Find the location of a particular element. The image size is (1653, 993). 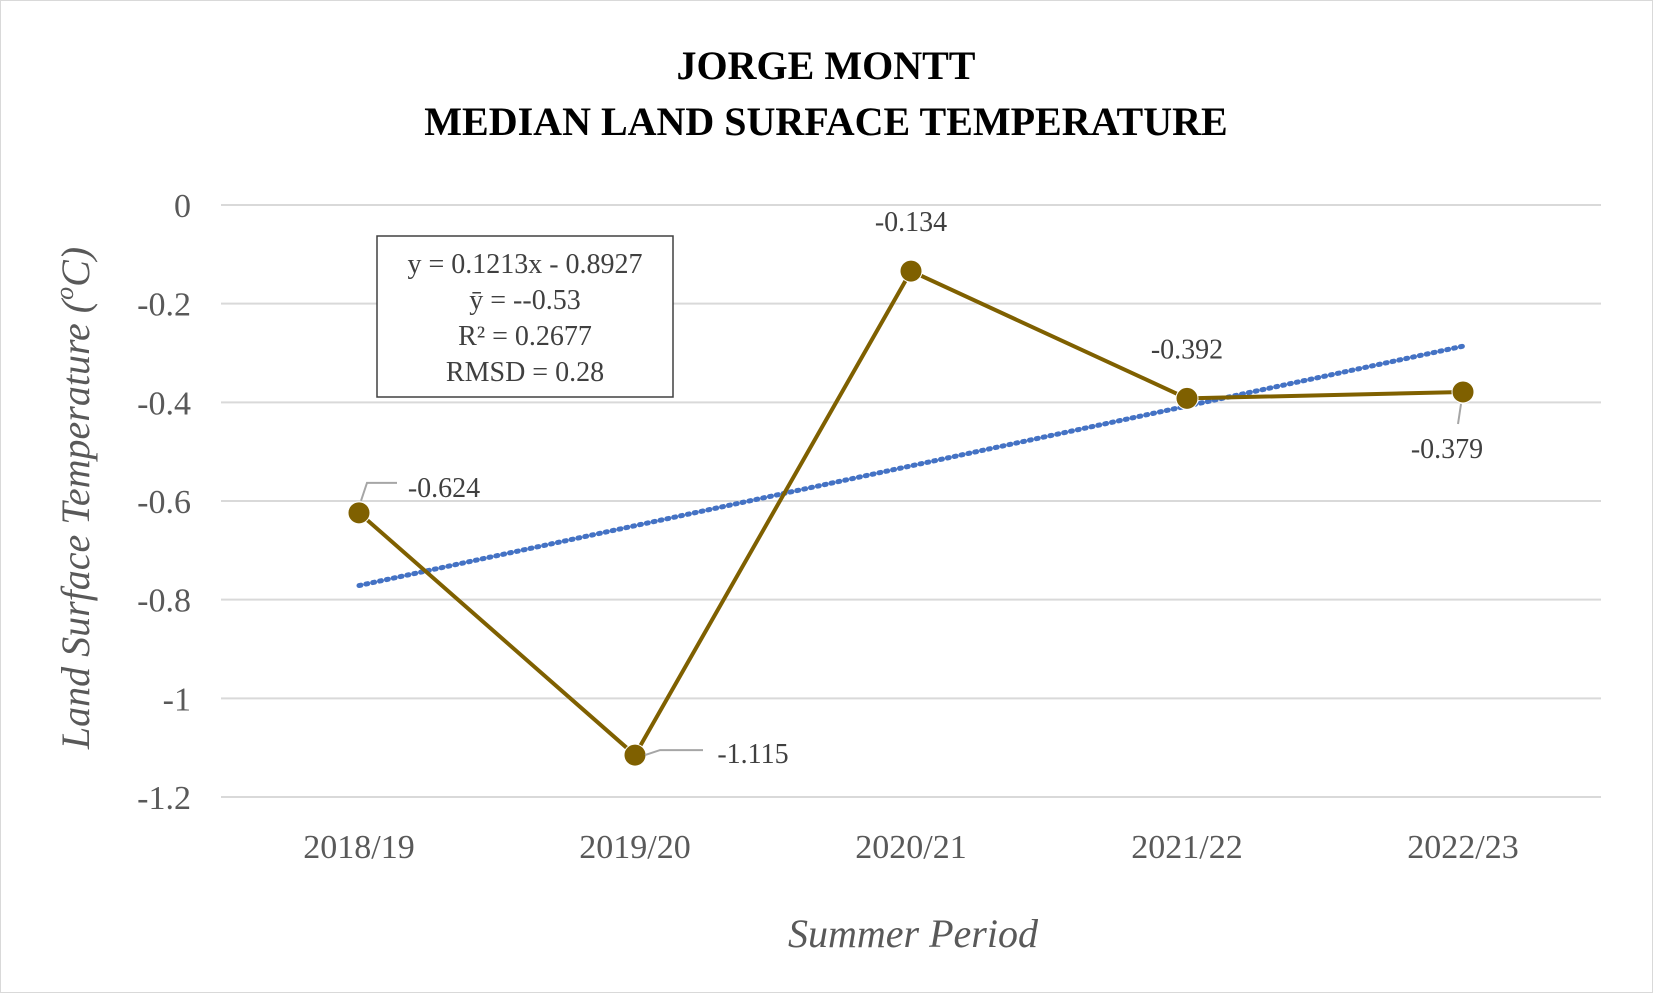

data-label: -0.392 is located at coordinates (1187, 349).